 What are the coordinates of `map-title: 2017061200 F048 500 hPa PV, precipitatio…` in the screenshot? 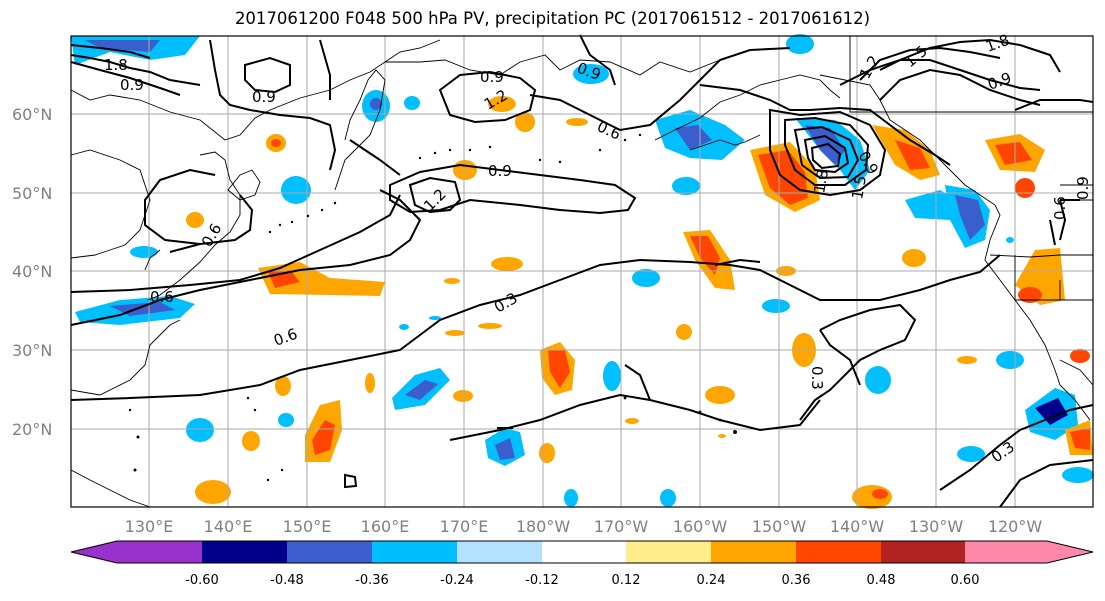 It's located at (552, 18).